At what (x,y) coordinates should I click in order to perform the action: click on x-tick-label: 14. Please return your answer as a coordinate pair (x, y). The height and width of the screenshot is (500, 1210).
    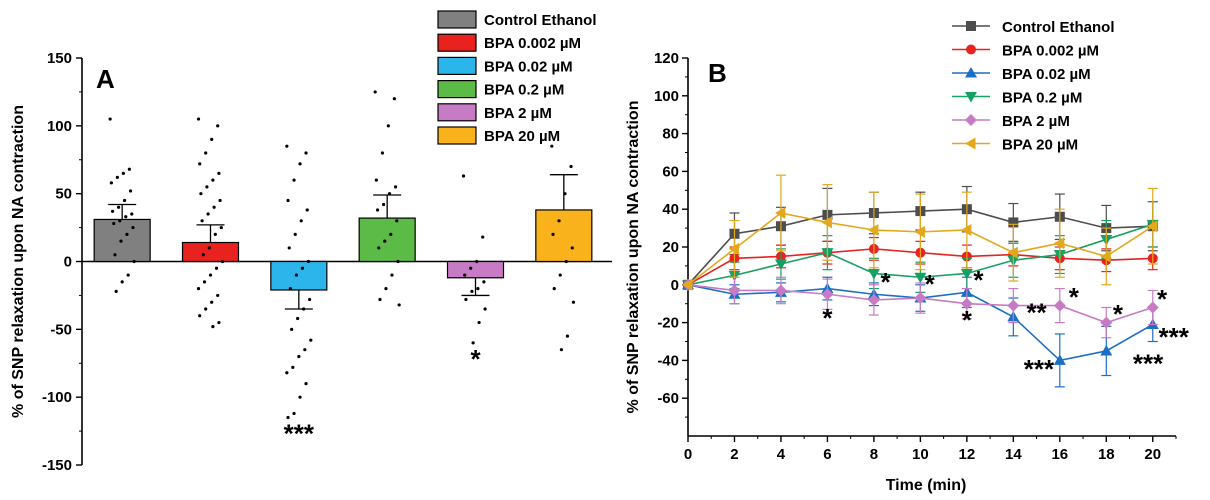
    Looking at the image, I should click on (1013, 454).